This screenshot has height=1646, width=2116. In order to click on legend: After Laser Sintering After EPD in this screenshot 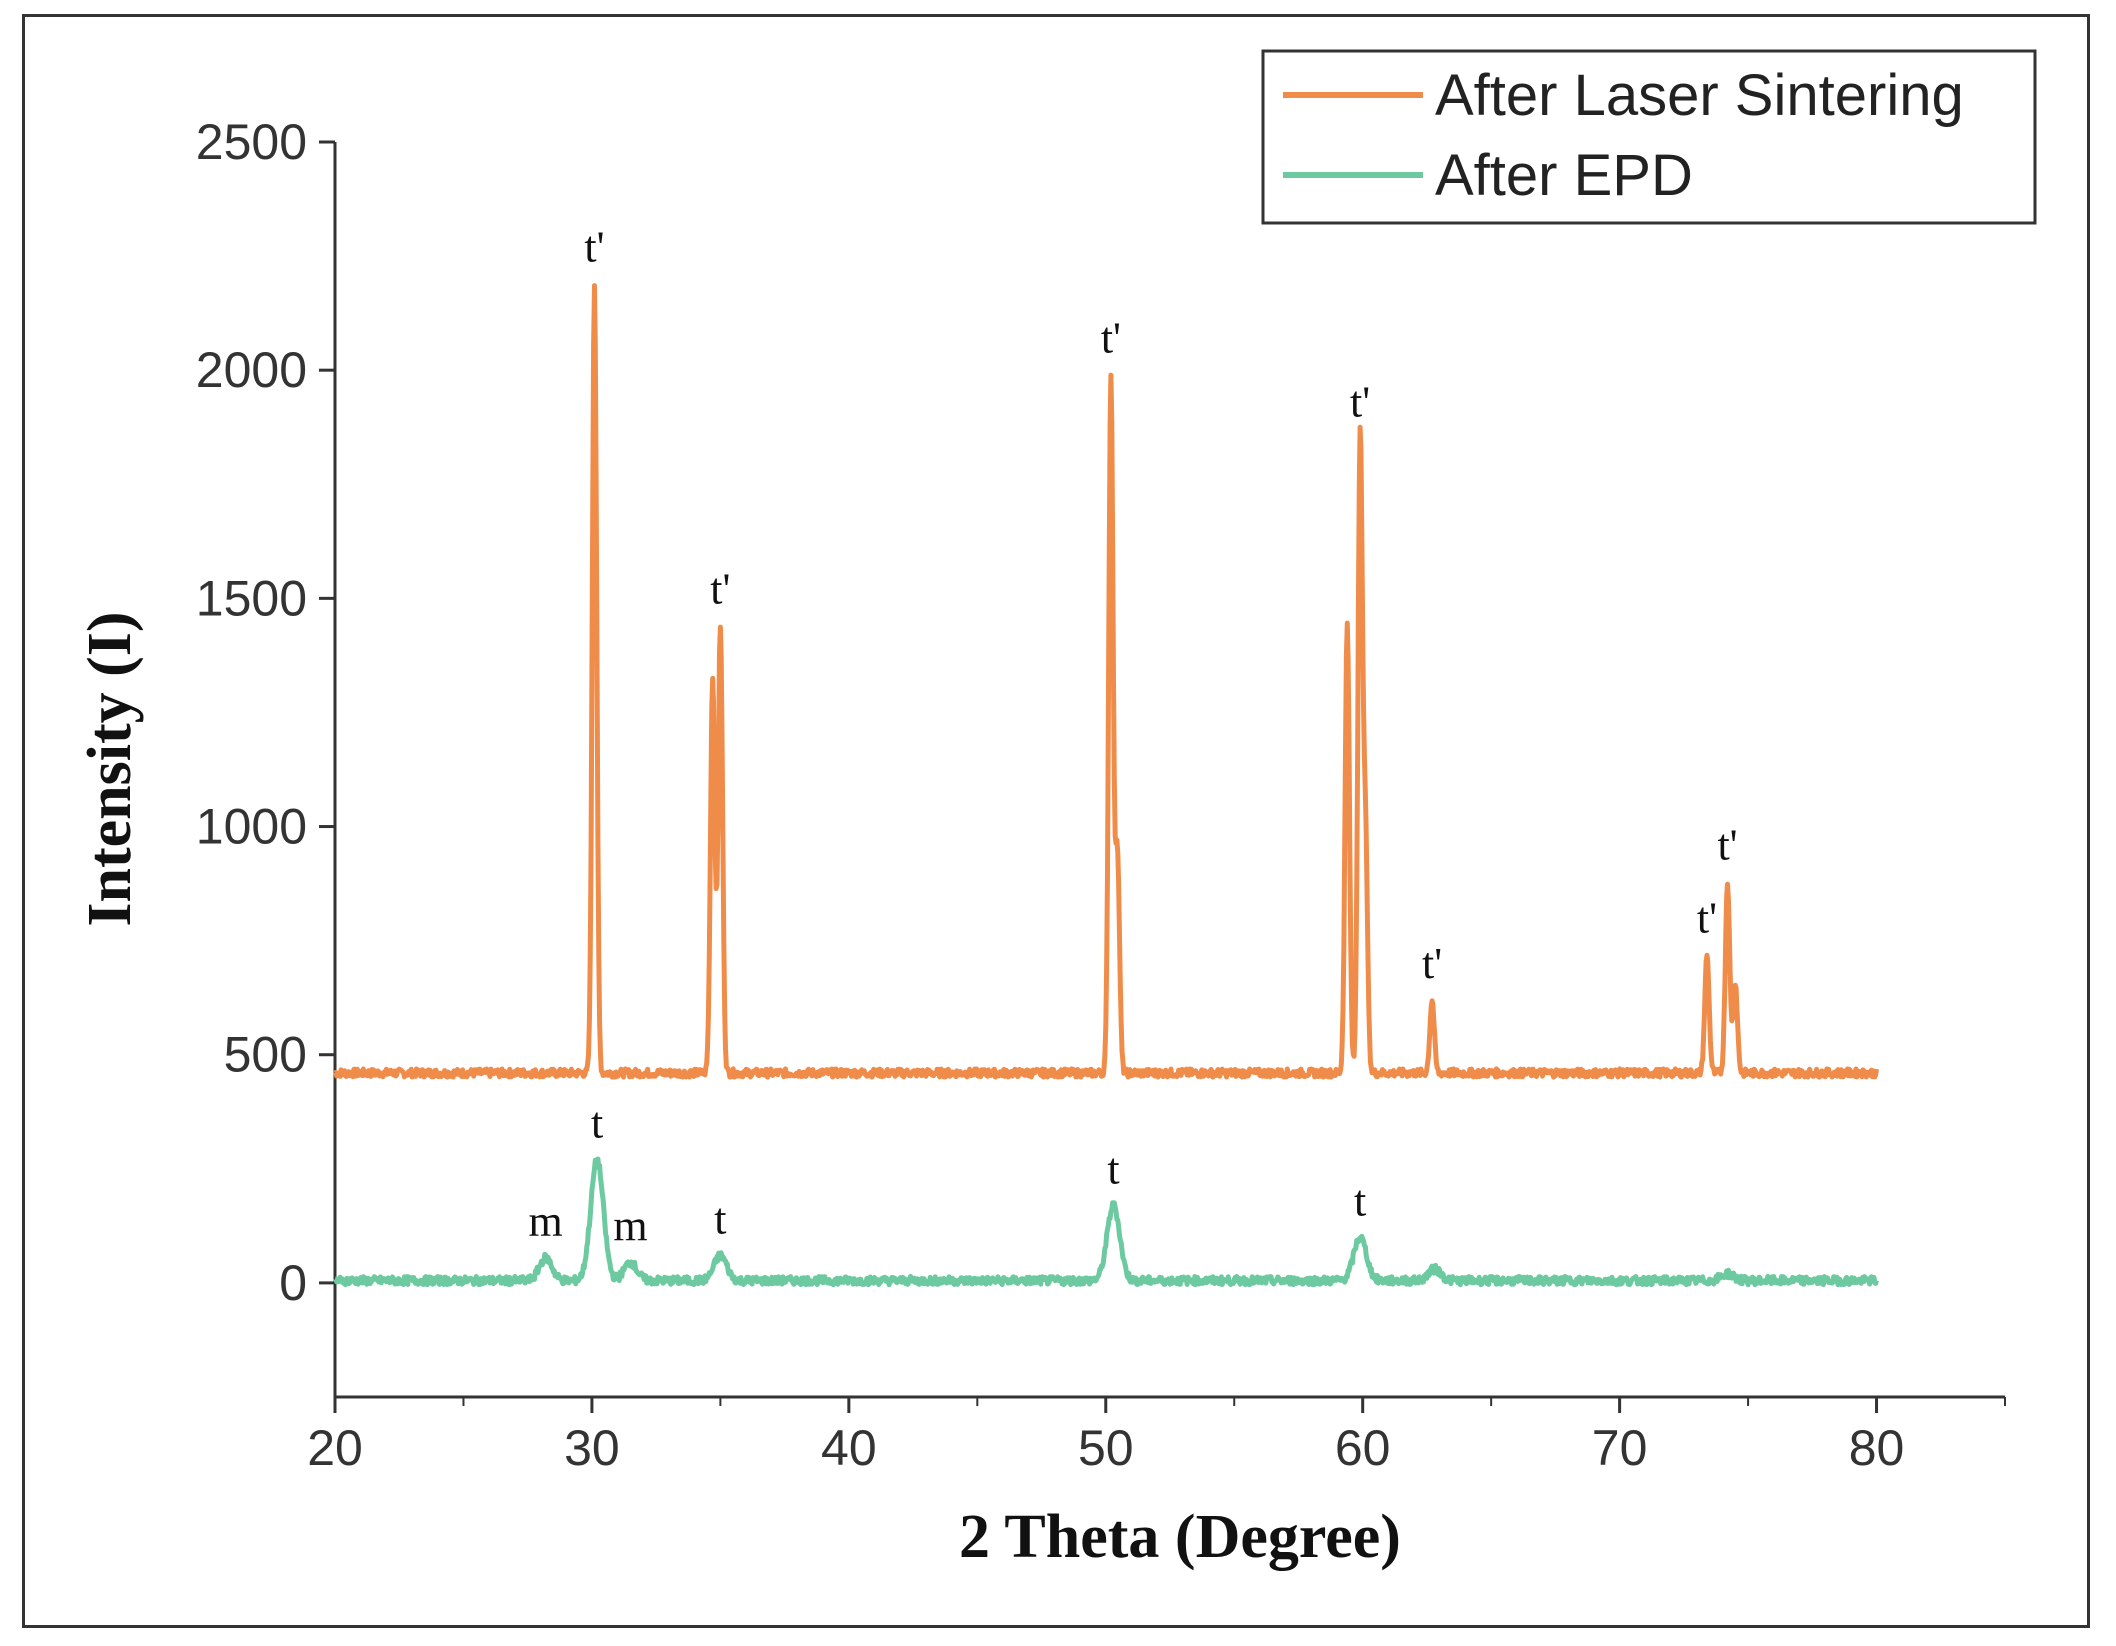, I will do `click(1649, 137)`.